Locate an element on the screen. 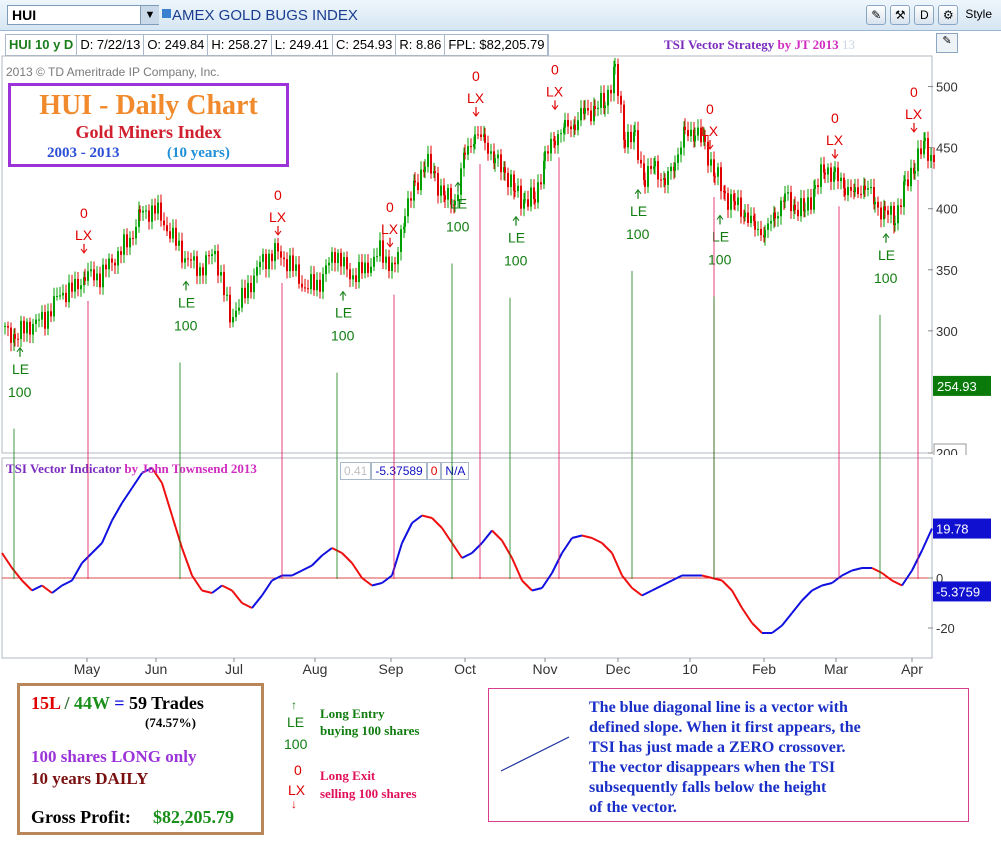 This screenshot has height=855, width=1001. toolbar-icons: ✎ ⚒ D ⚙ Style is located at coordinates (930, 15).